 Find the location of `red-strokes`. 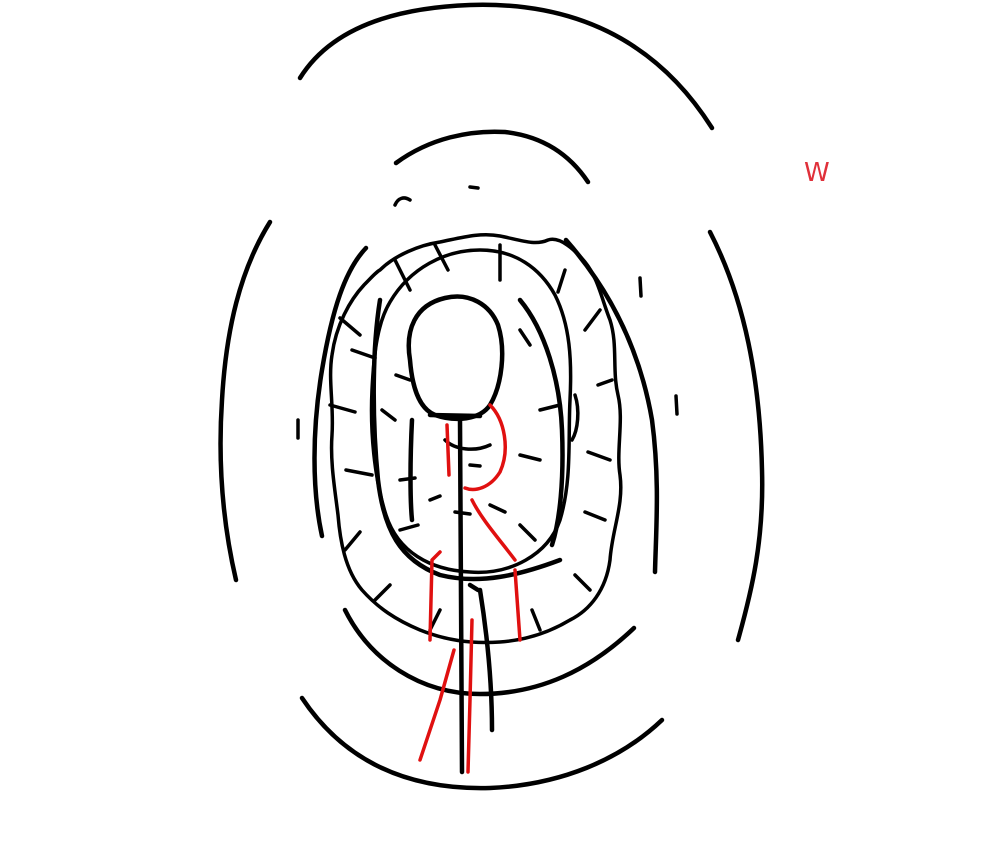

red-strokes is located at coordinates (470, 588).